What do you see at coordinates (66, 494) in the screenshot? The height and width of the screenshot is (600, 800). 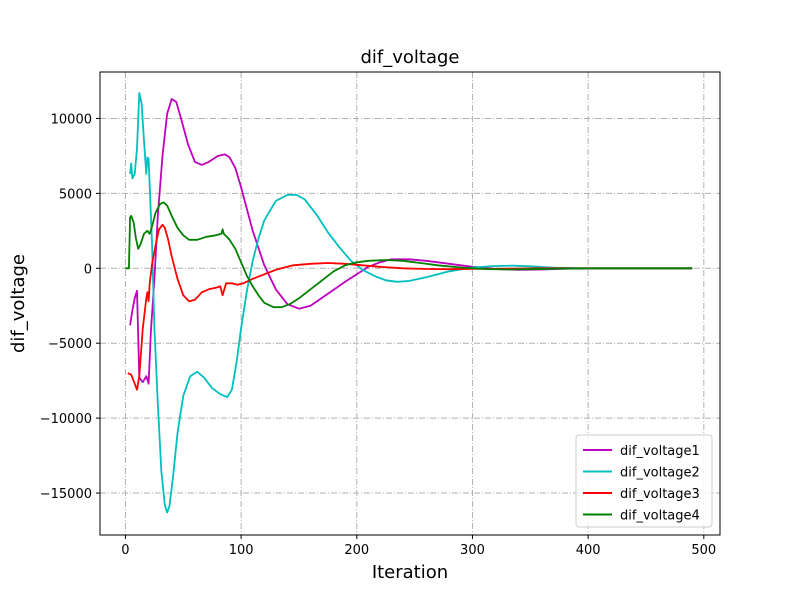 I see `y-tick-label: −15000` at bounding box center [66, 494].